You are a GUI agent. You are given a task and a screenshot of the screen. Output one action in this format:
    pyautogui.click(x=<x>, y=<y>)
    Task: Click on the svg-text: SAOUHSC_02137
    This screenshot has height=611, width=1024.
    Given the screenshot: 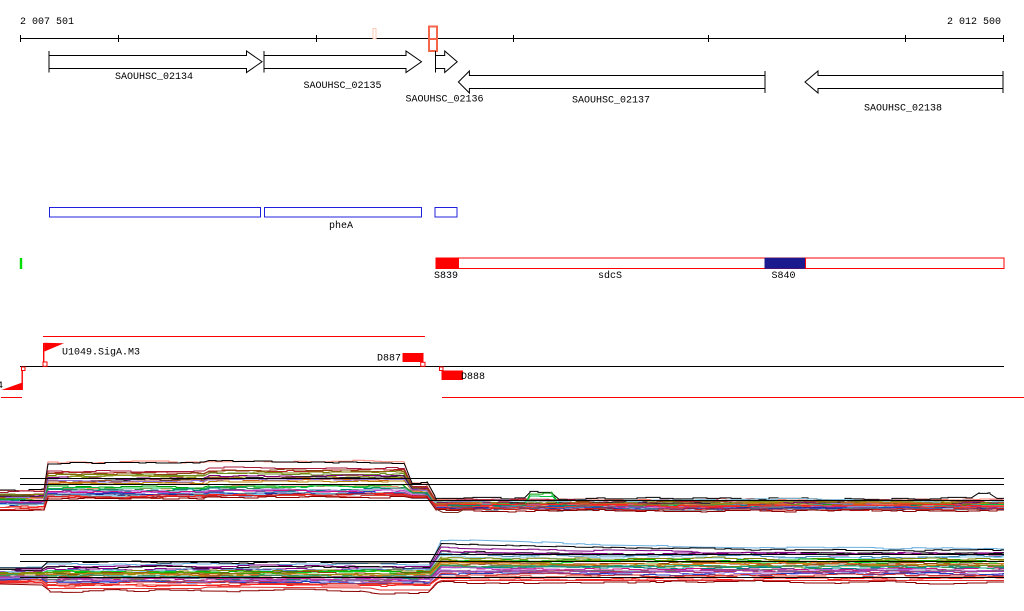 What is the action you would take?
    pyautogui.click(x=611, y=101)
    